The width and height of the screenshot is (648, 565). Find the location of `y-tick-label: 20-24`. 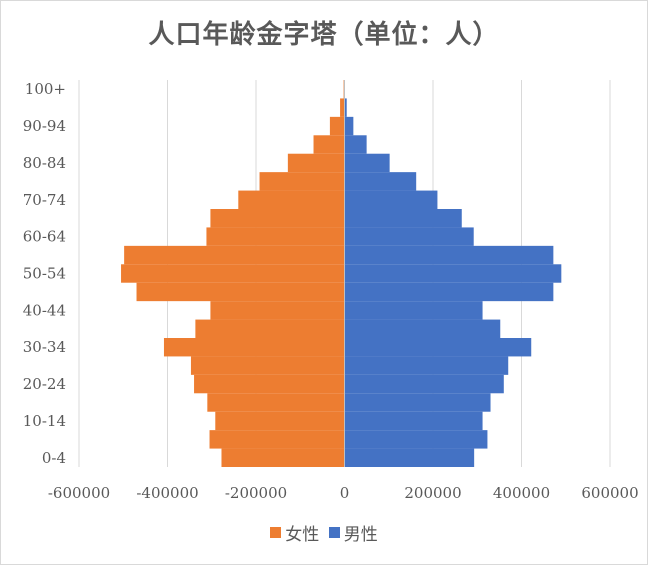

y-tick-label: 20-24 is located at coordinates (44, 384).